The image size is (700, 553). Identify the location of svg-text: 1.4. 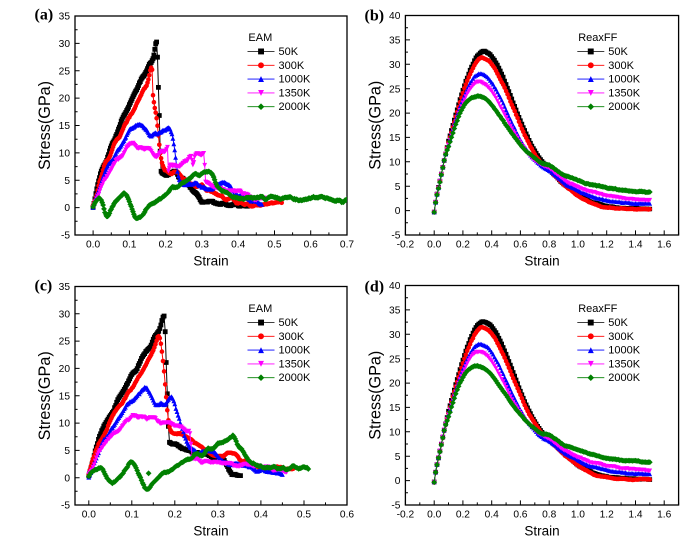
(635, 244).